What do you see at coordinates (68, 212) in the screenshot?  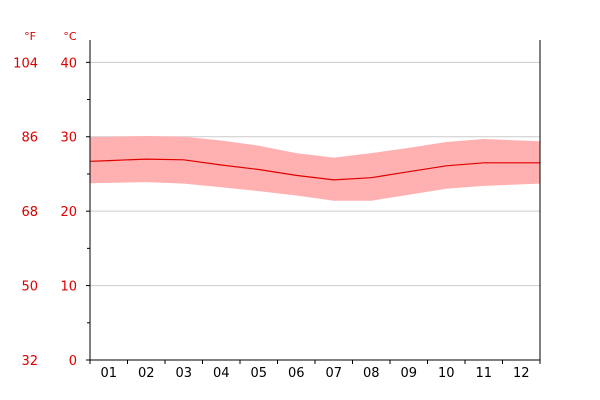 I see `celsius-tick-label: 20` at bounding box center [68, 212].